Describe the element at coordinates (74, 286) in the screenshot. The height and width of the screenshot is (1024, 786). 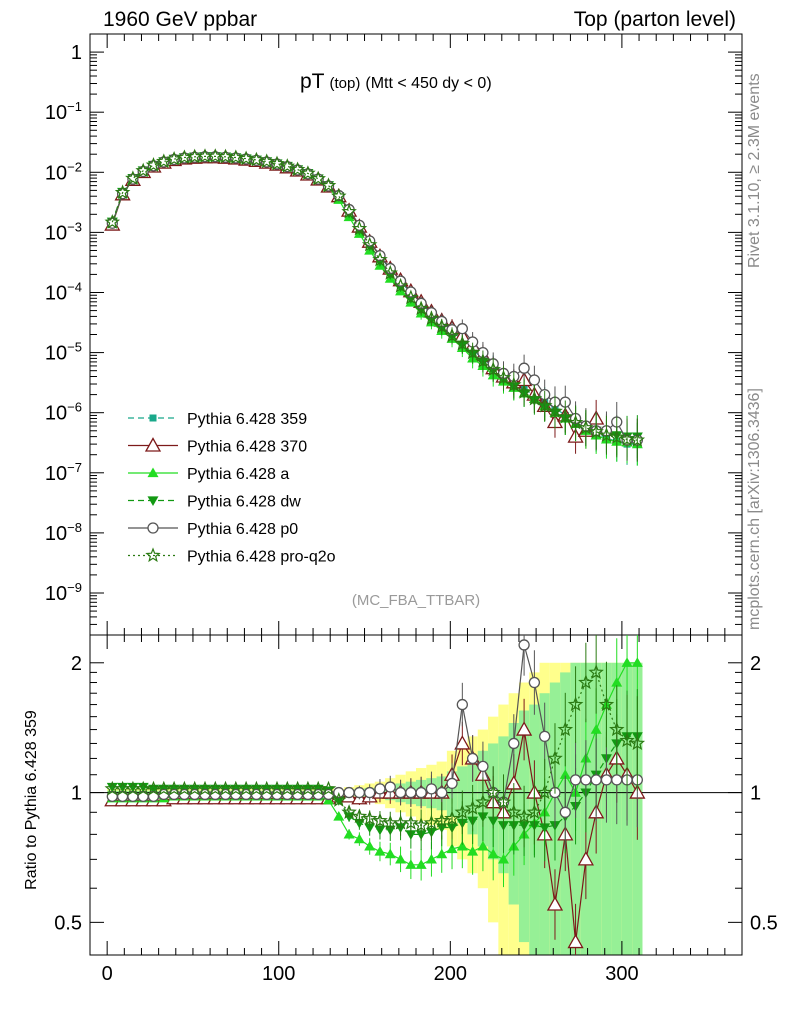
I see `y-tick-exponent: −4` at that location.